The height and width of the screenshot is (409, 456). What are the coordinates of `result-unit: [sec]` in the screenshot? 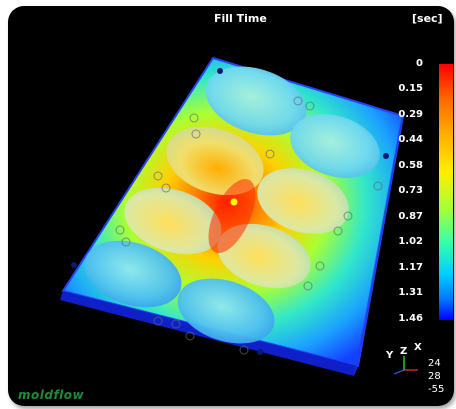 It's located at (427, 18).